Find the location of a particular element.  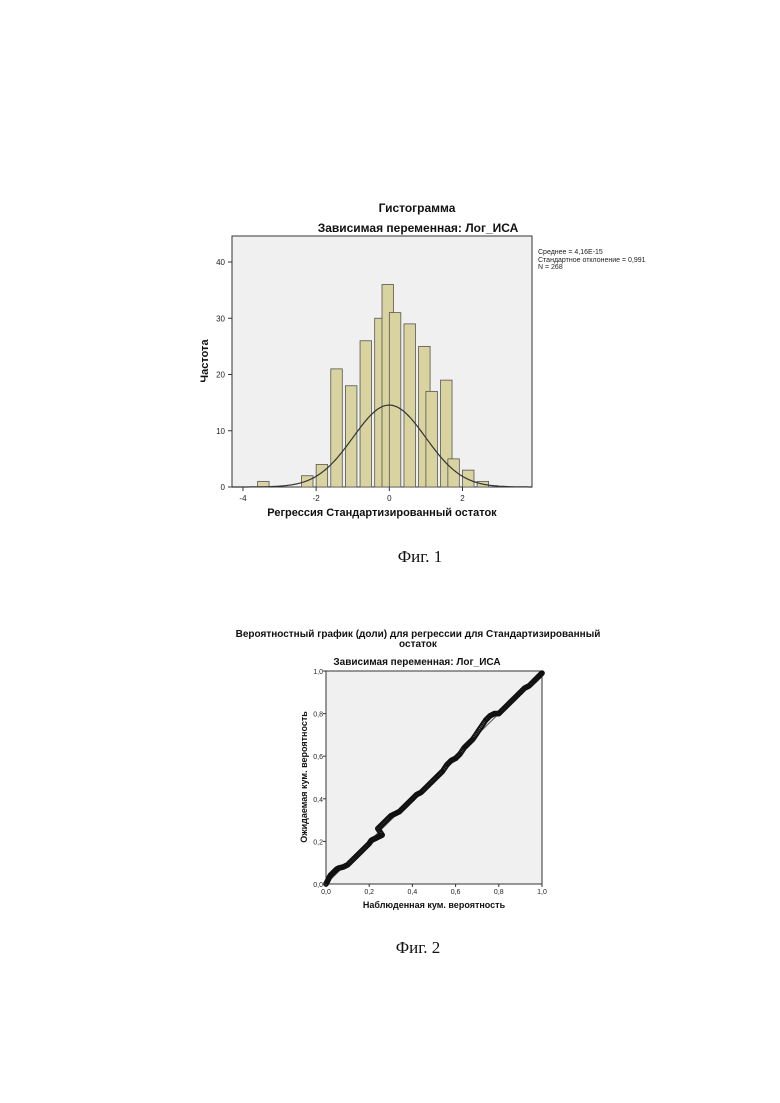

pp-x-tick-label: 0,4 is located at coordinates (413, 892).